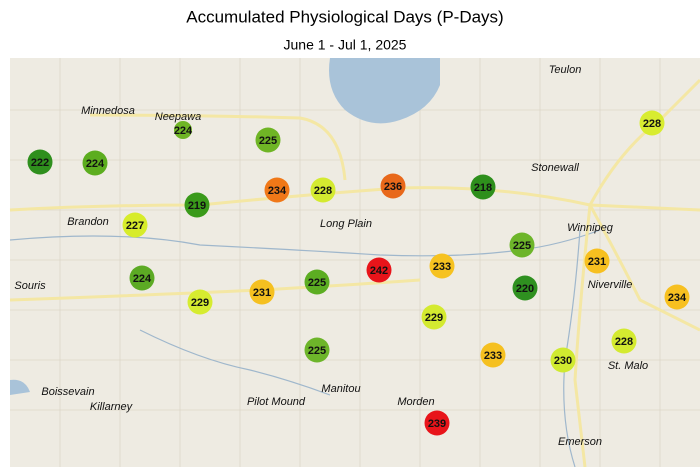 The height and width of the screenshot is (472, 700). What do you see at coordinates (345, 45) in the screenshot?
I see `subtitle: June 1 - Jul 1, 2025` at bounding box center [345, 45].